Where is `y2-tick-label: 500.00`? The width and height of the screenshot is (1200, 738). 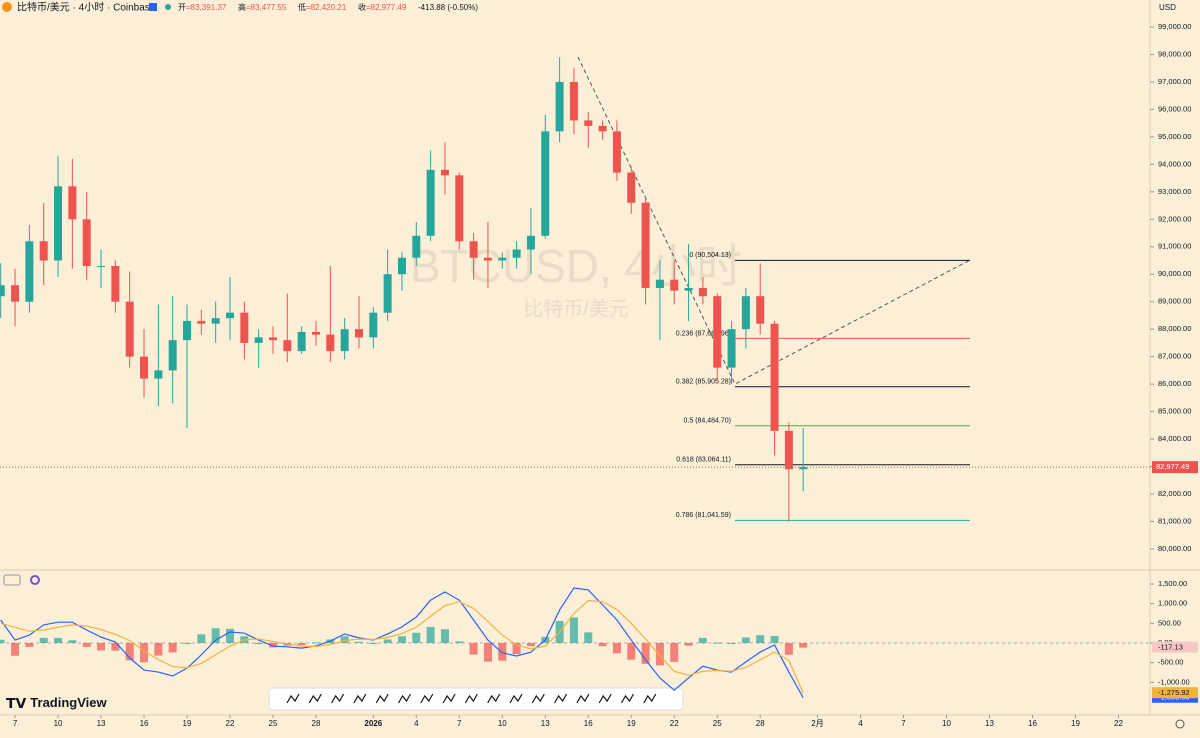 y2-tick-label: 500.00 is located at coordinates (1169, 622).